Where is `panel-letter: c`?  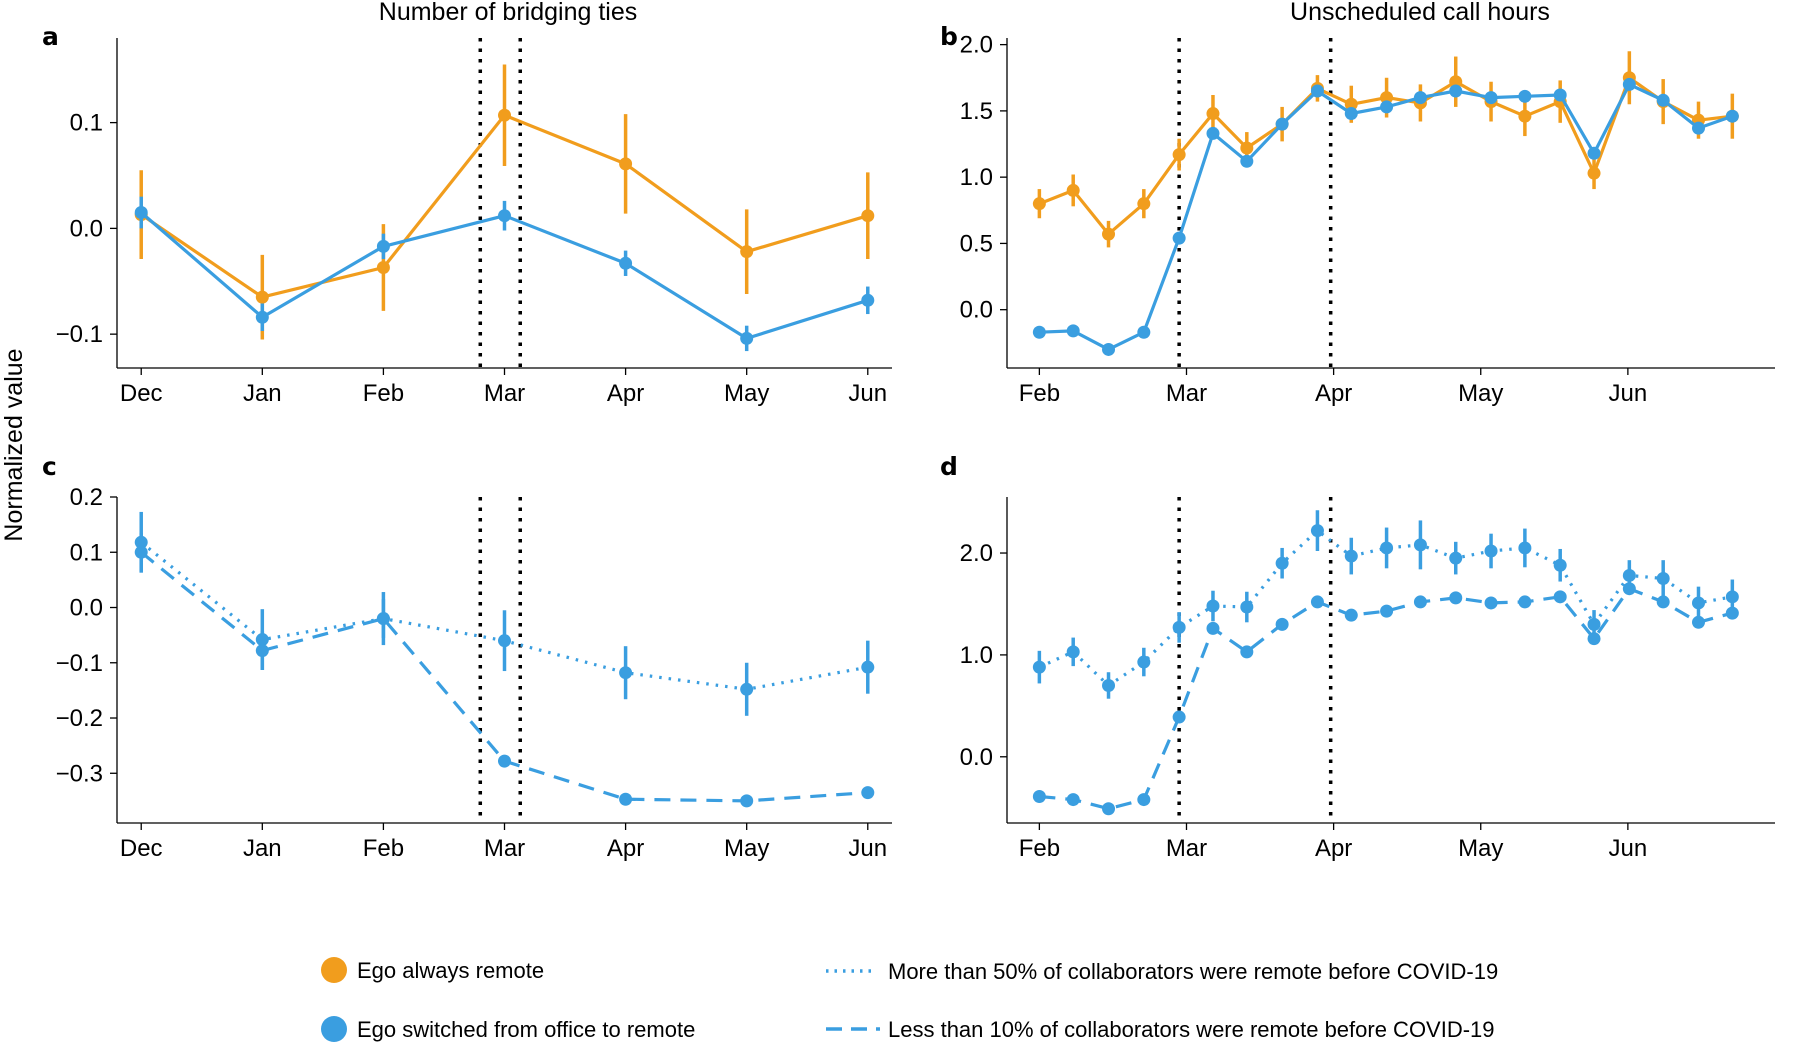 panel-letter: c is located at coordinates (49, 466).